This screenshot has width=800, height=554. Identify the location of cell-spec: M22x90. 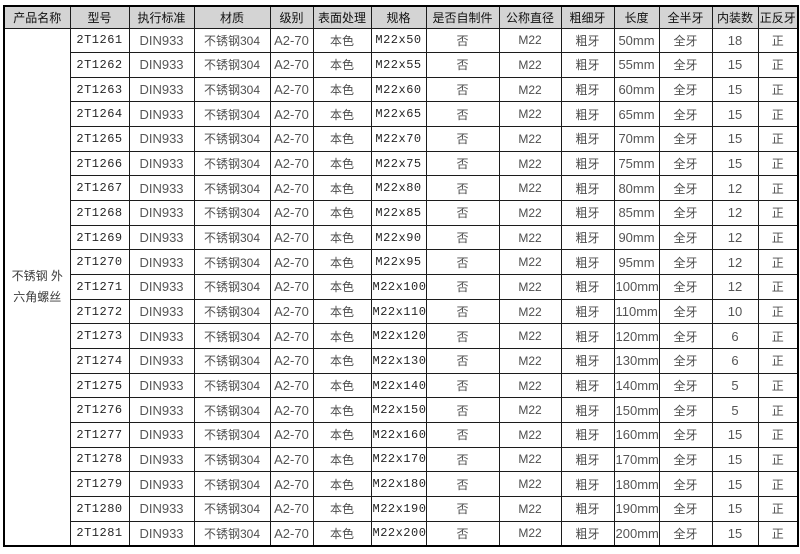
(398, 237).